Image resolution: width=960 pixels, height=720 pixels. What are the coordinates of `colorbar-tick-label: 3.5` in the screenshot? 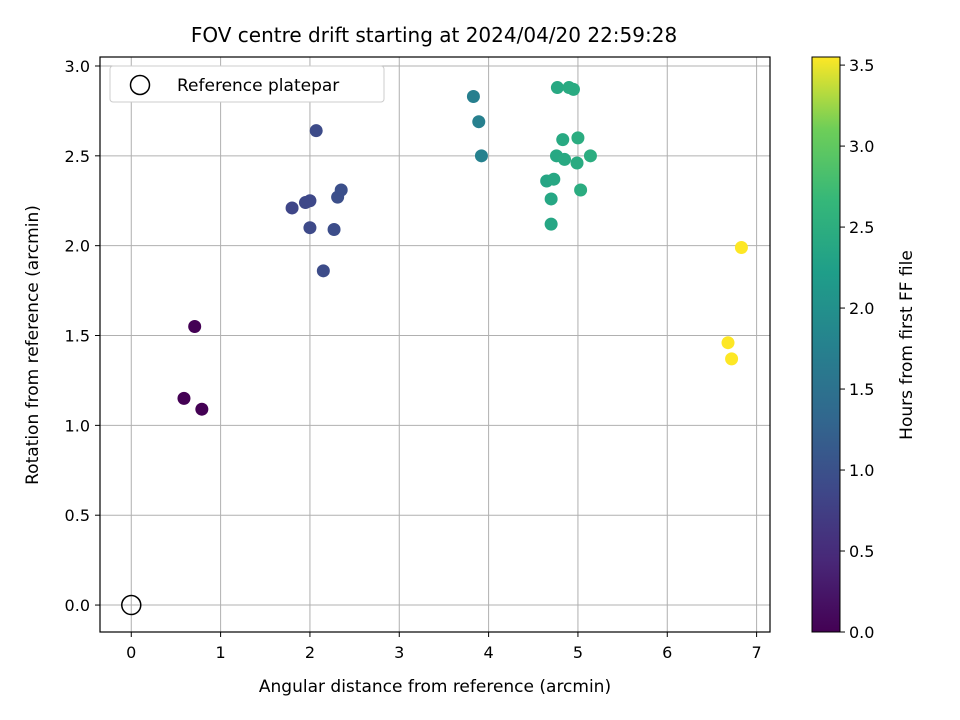 It's located at (861, 65).